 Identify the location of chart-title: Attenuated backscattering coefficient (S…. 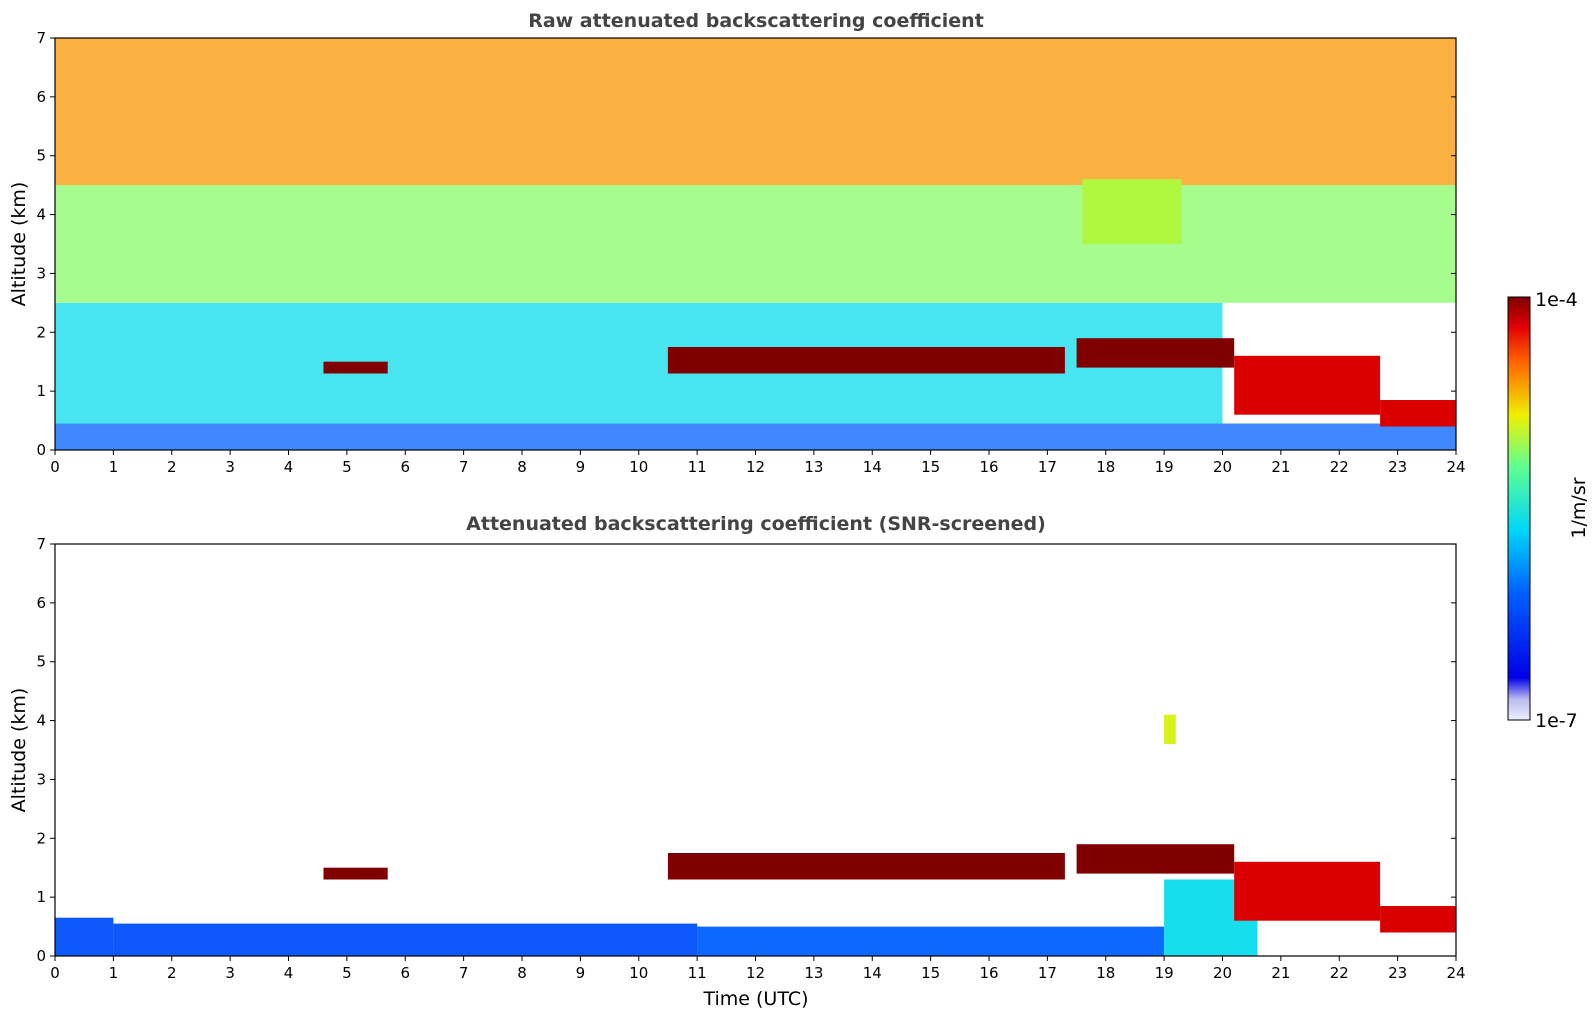
(756, 524).